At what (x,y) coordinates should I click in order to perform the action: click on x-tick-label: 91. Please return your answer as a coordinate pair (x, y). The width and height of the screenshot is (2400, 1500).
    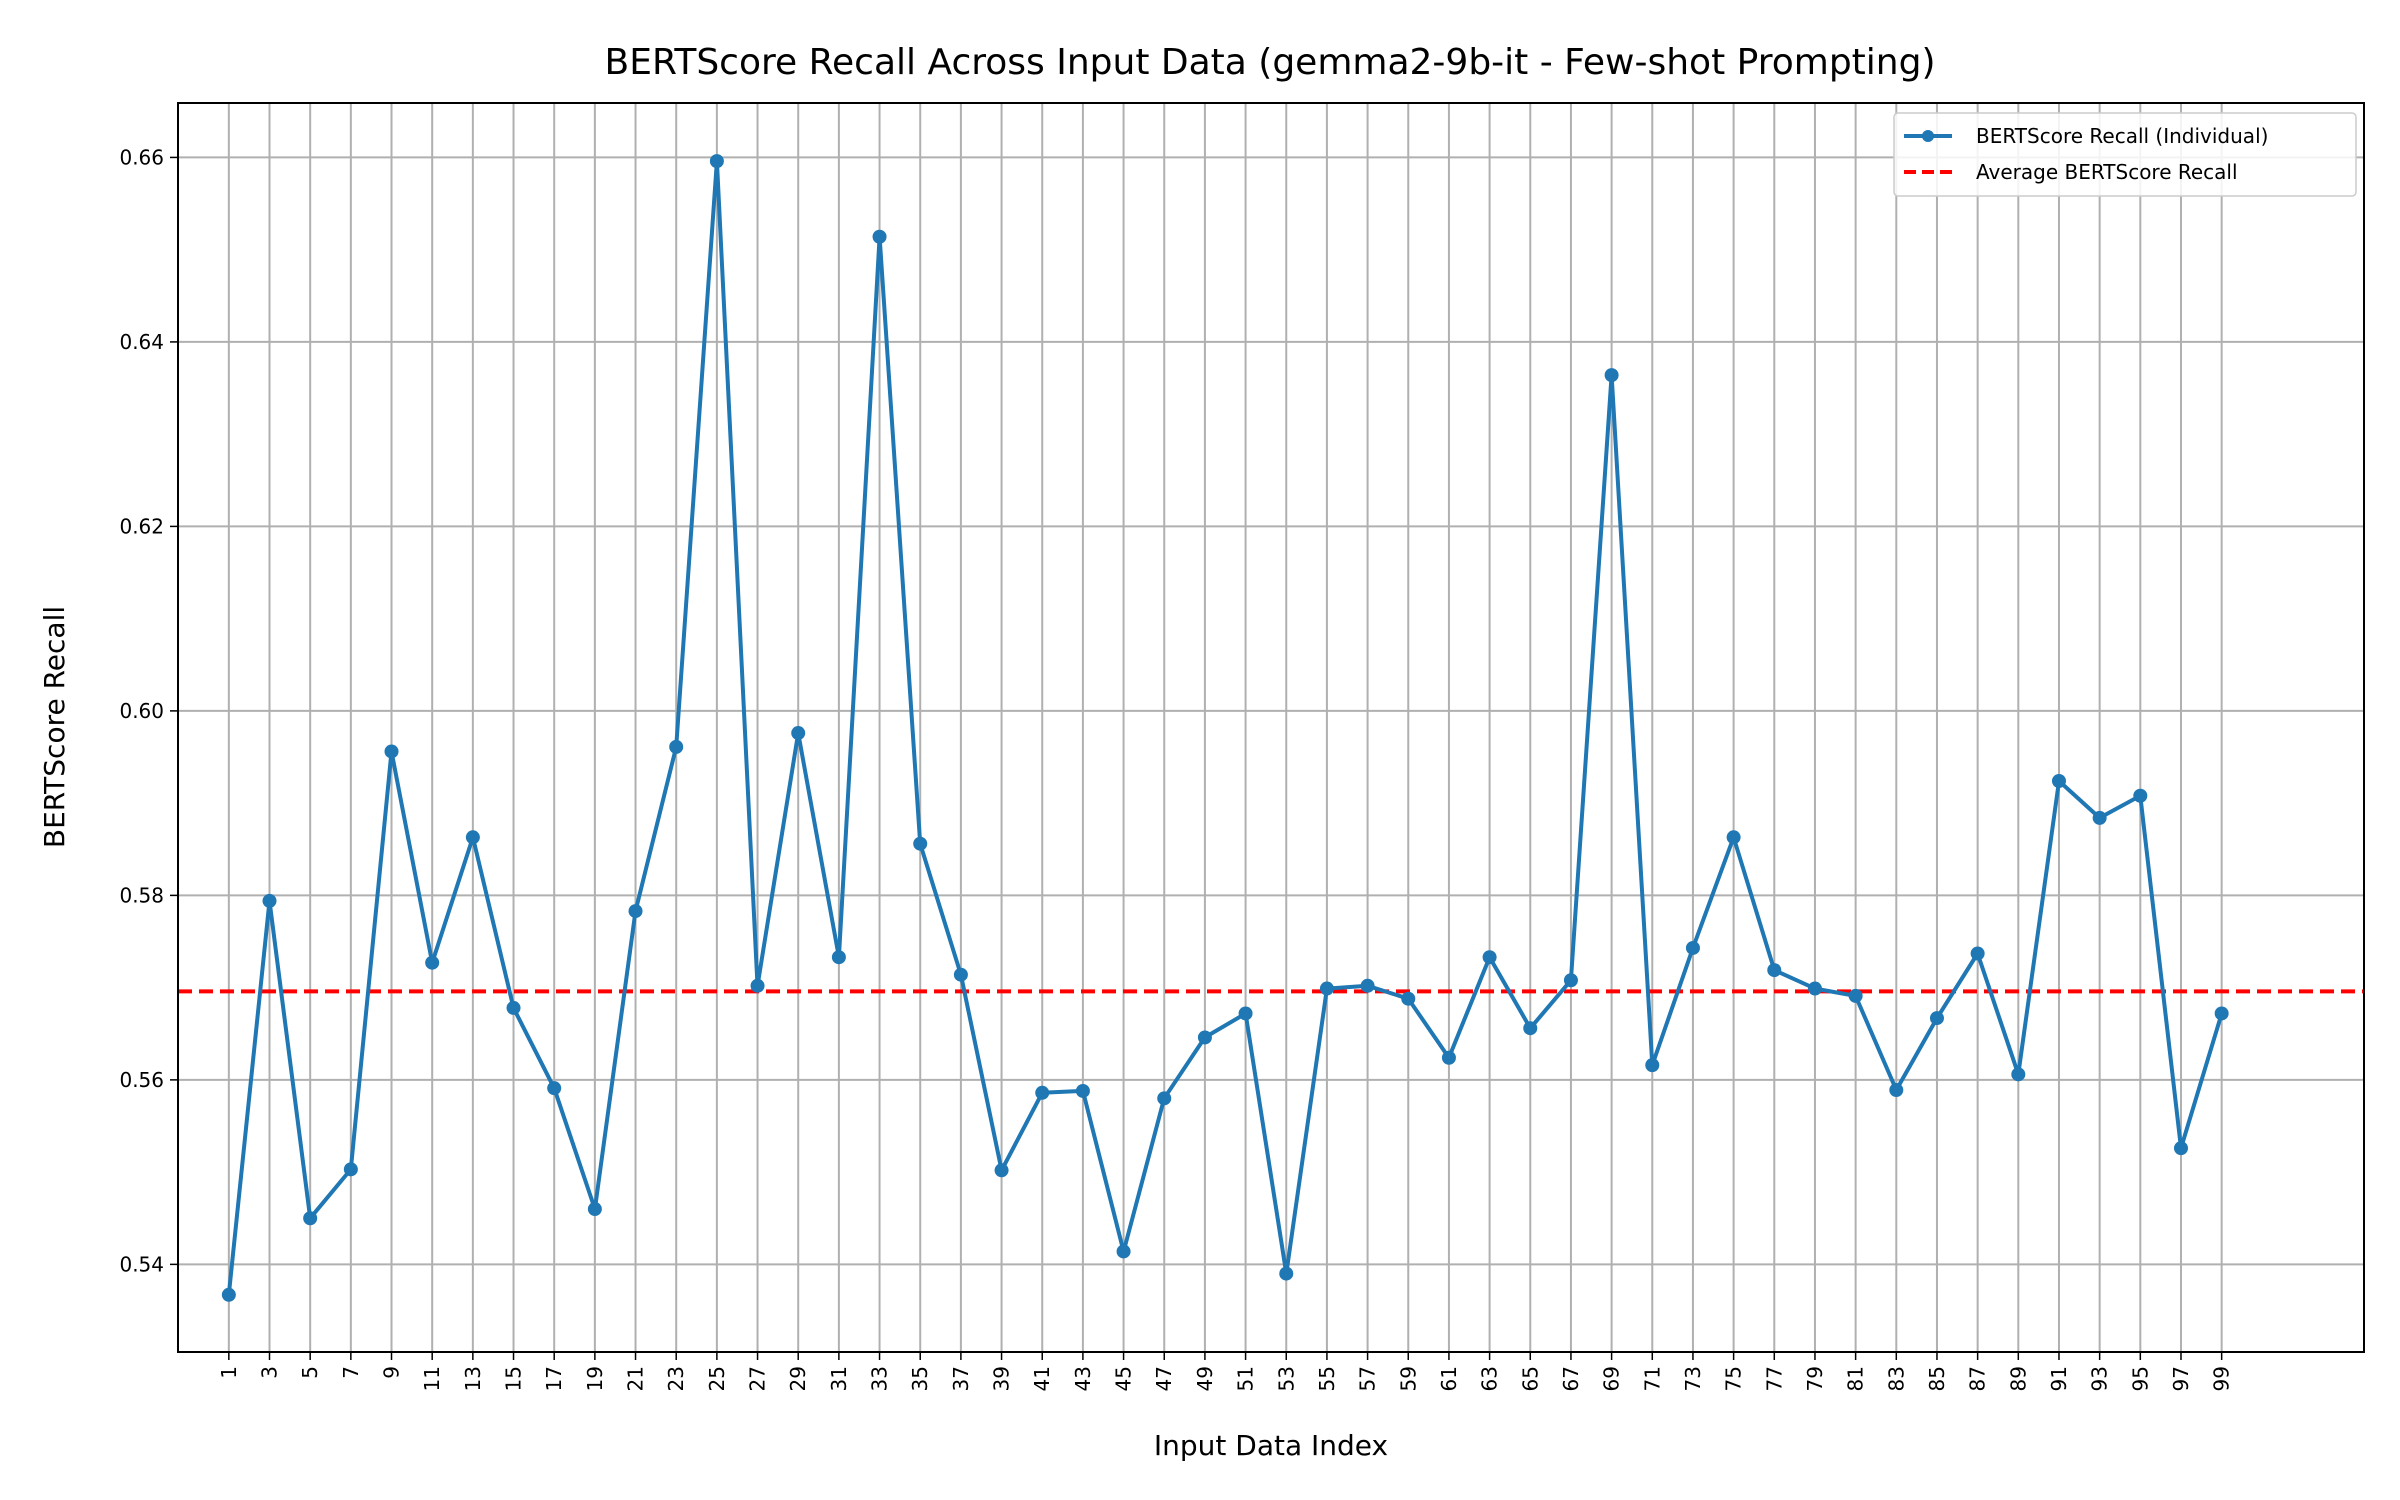
    Looking at the image, I should click on (2059, 1378).